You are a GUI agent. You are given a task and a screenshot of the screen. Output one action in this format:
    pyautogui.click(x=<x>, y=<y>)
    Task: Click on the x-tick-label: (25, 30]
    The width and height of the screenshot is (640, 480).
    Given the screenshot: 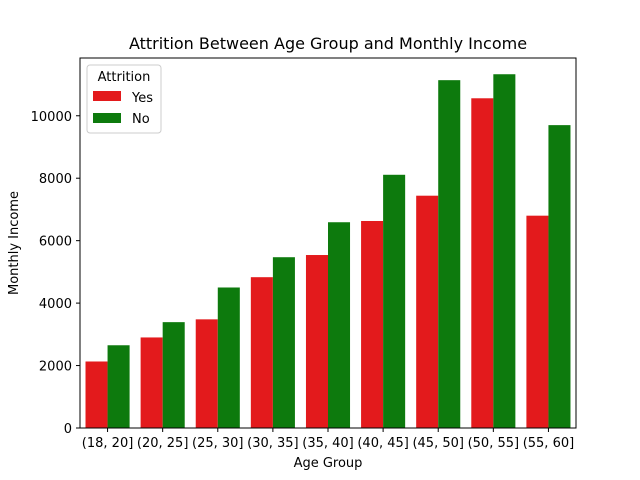 What is the action you would take?
    pyautogui.click(x=218, y=443)
    